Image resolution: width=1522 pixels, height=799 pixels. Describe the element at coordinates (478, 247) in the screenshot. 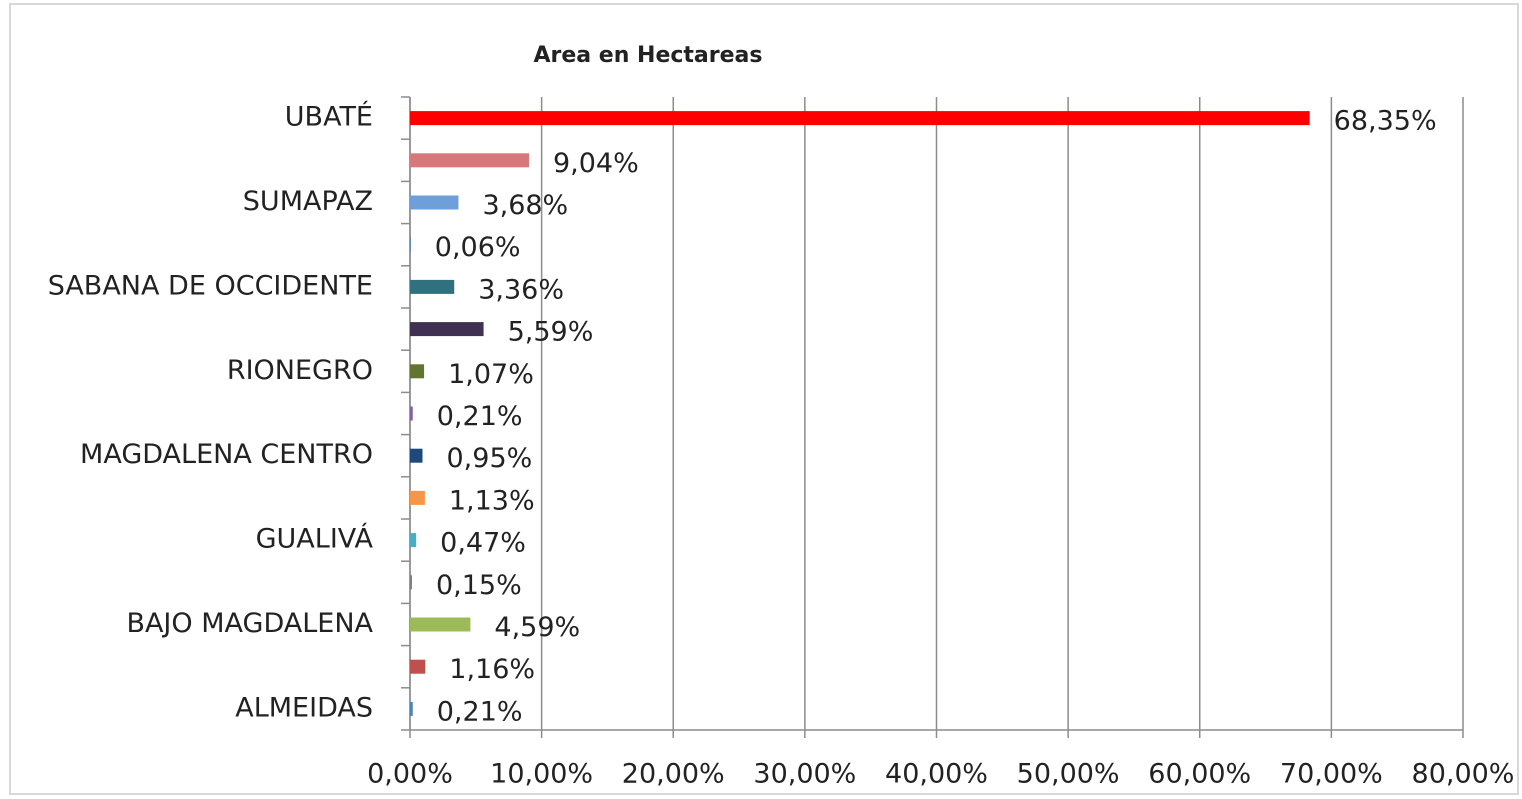

I see `value-label: 0,06%` at that location.